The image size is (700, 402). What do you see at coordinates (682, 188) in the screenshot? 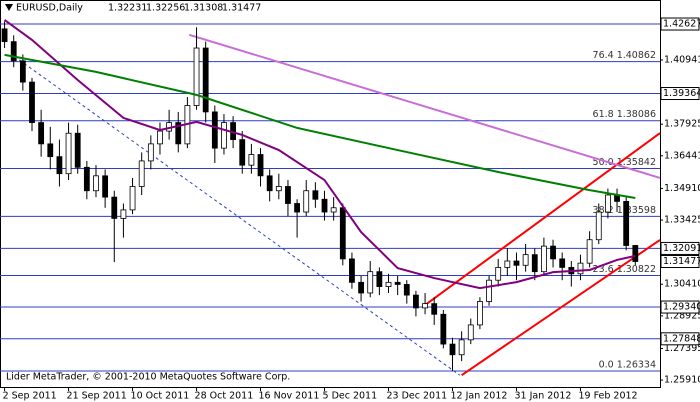
I see `y-tick-label: 1.34910` at bounding box center [682, 188].